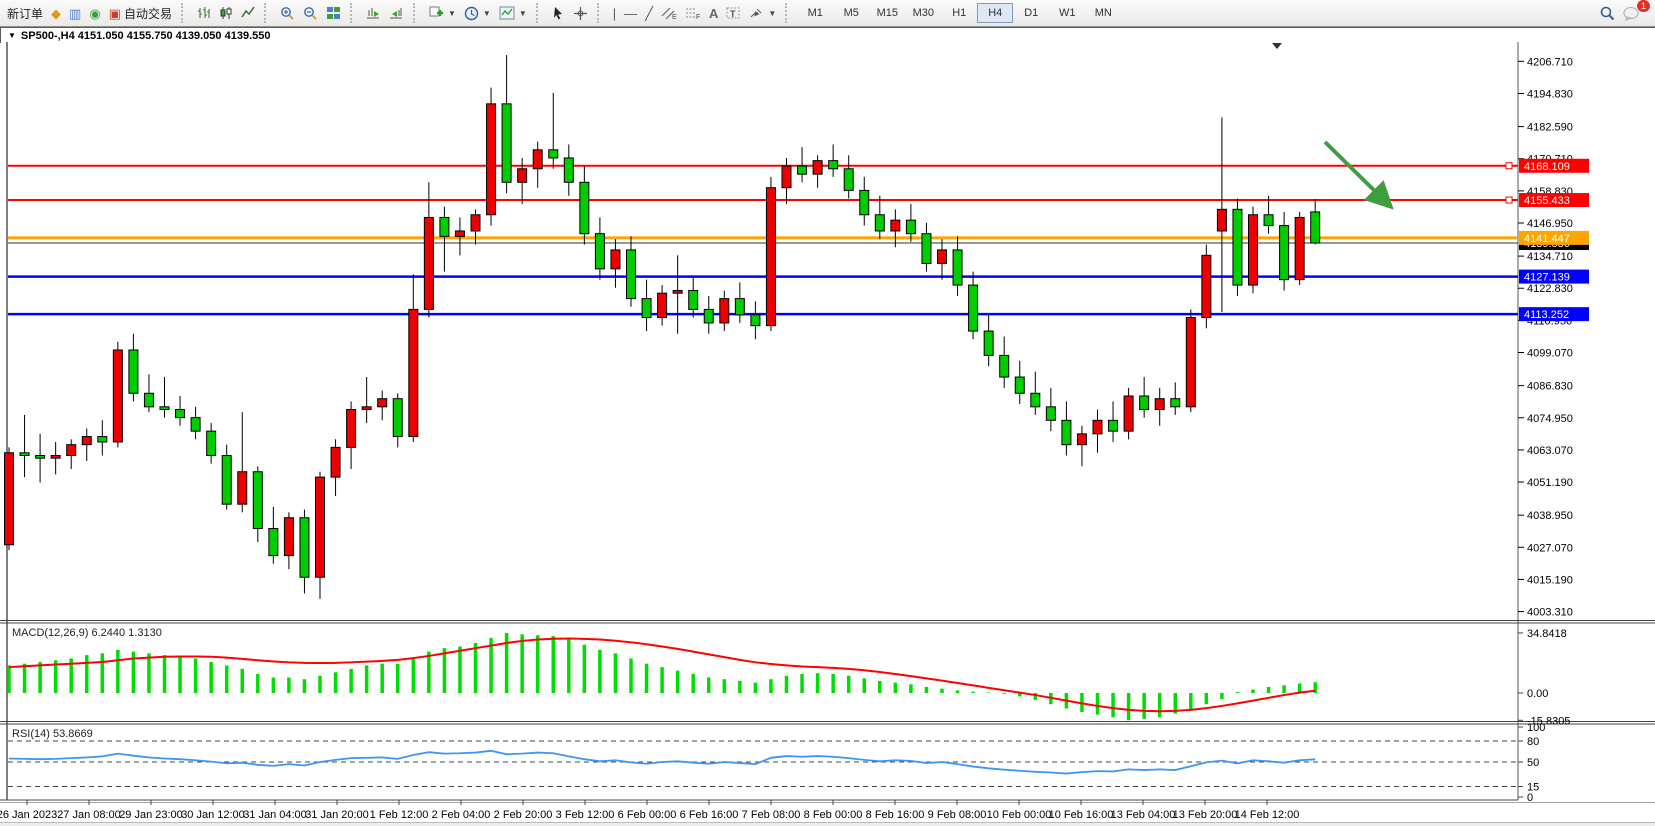 This screenshot has height=826, width=1655. What do you see at coordinates (693, 13) in the screenshot?
I see `fibonacci-icon: F` at bounding box center [693, 13].